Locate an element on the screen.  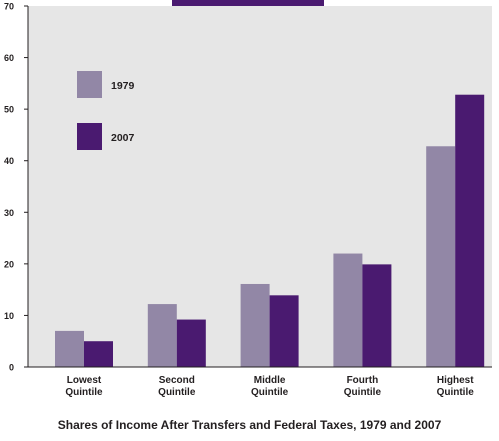
y-tick-label: 70 is located at coordinates (9, 7).